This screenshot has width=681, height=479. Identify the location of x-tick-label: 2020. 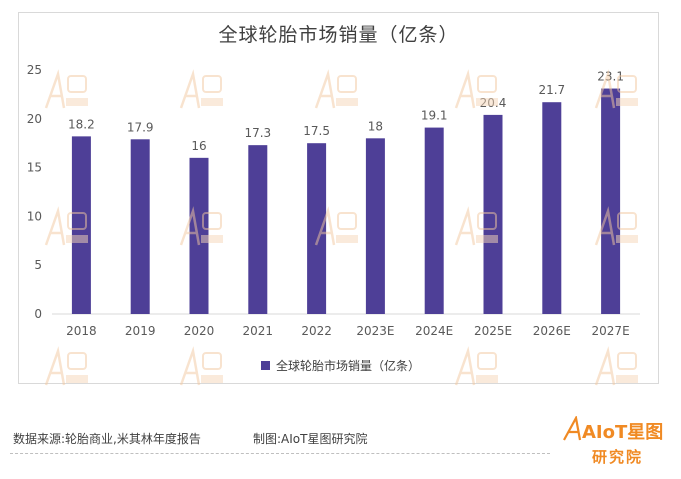
(199, 331).